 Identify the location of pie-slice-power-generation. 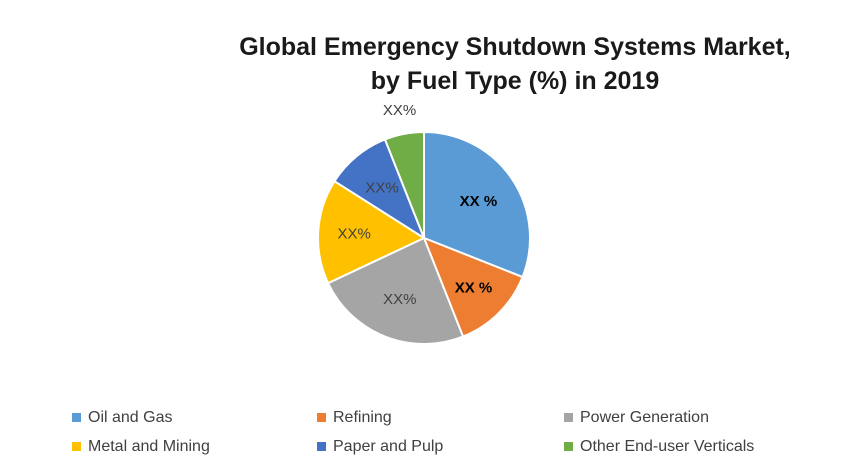
(395, 290).